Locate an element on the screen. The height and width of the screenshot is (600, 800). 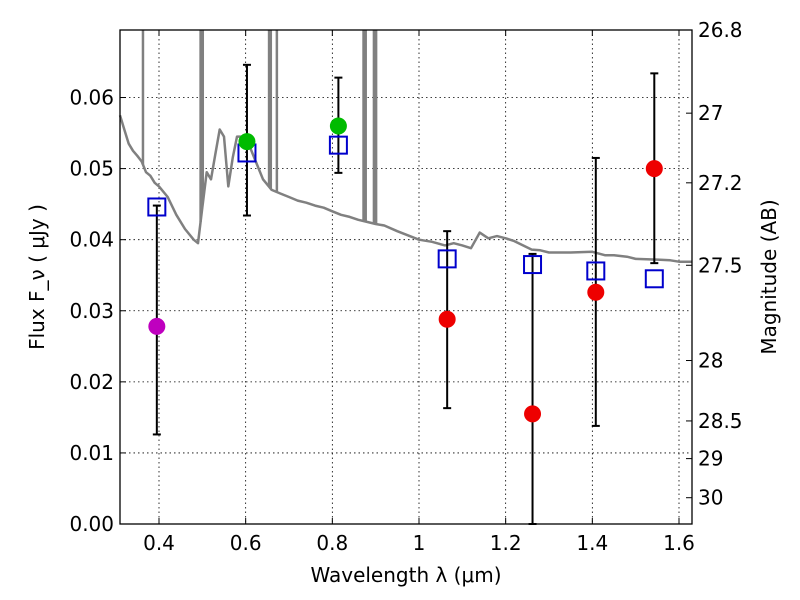
x-axis-label: Wavelength λ (μm) is located at coordinates (405, 575).